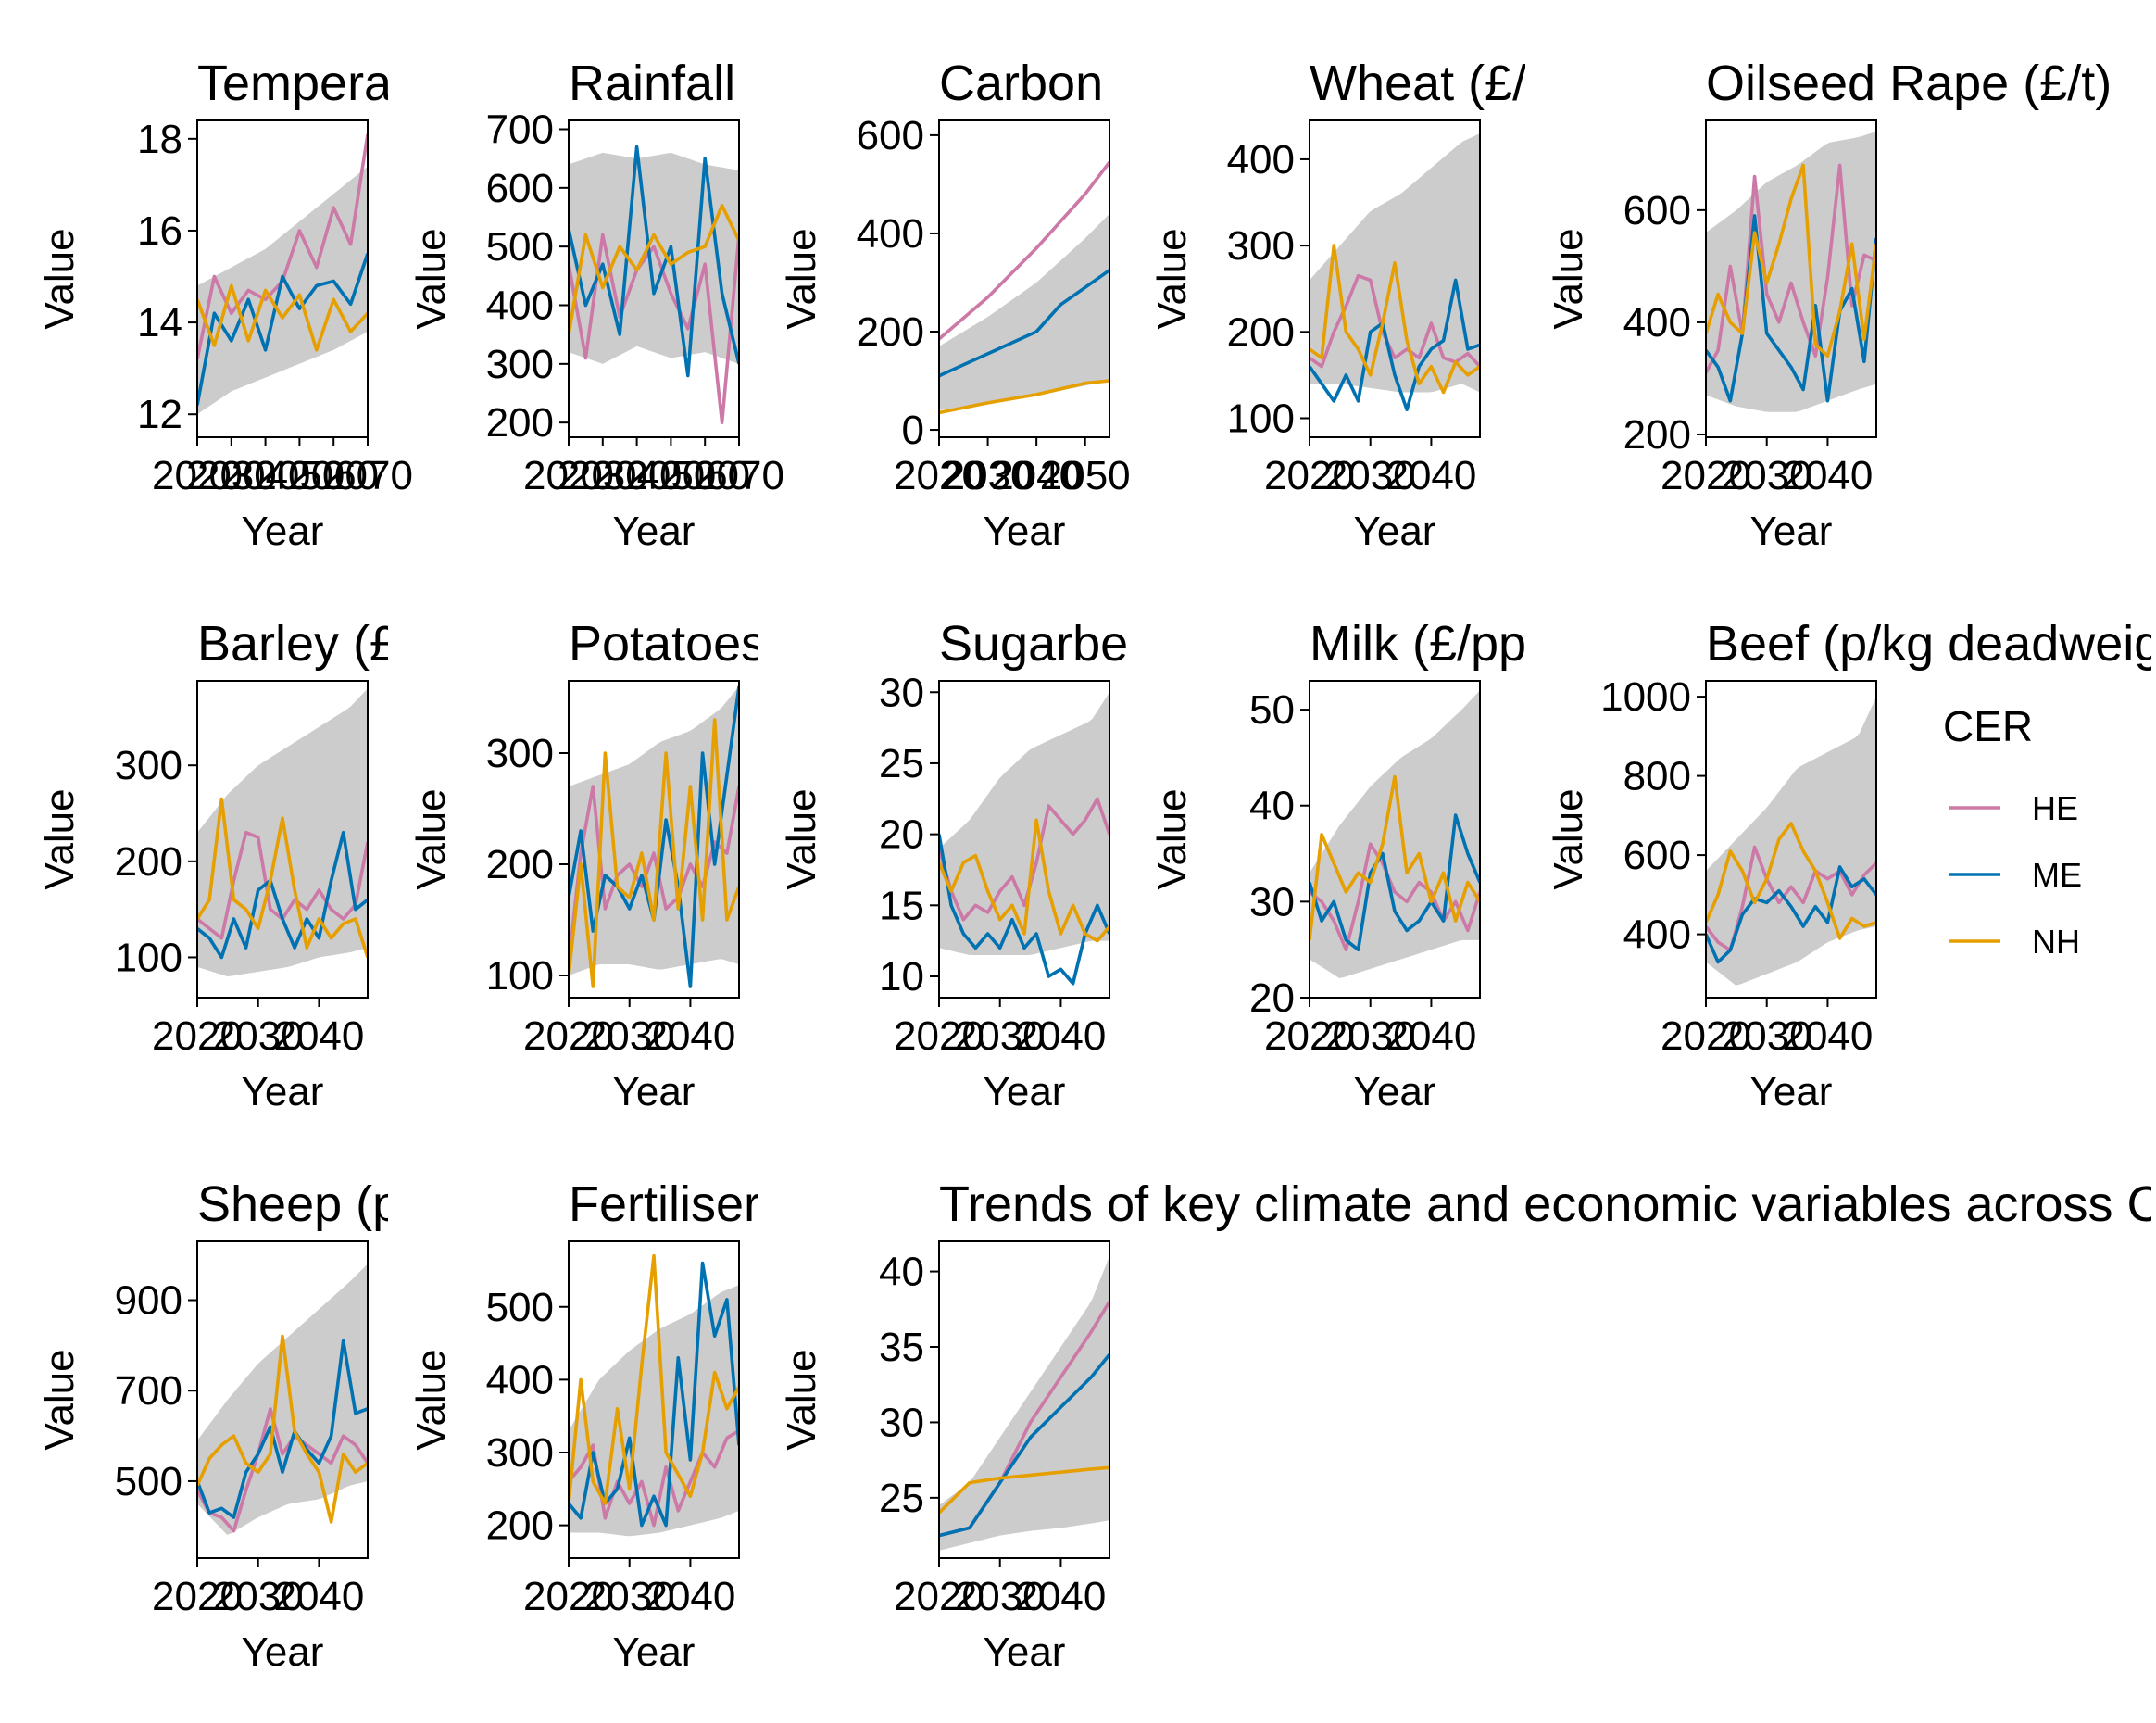 This screenshot has height=1723, width=2156. I want to click on y-tick-label: 700, so click(520, 130).